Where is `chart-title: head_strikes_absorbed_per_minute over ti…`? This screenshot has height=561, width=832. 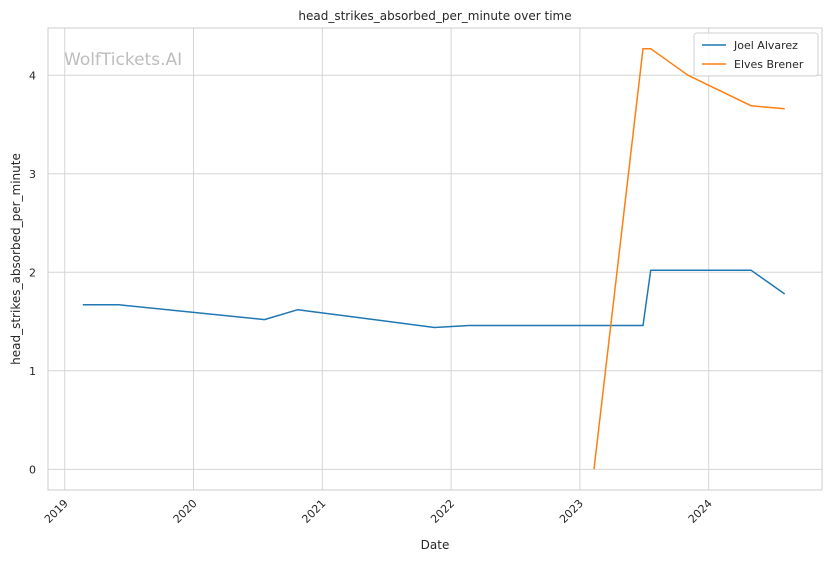 chart-title: head_strikes_absorbed_per_minute over ti… is located at coordinates (434, 16).